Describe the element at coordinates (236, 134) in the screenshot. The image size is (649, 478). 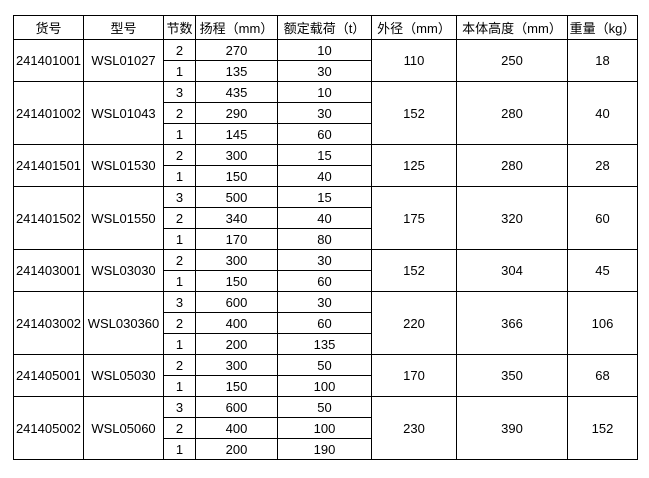
I see `lift-cell: 145` at that location.